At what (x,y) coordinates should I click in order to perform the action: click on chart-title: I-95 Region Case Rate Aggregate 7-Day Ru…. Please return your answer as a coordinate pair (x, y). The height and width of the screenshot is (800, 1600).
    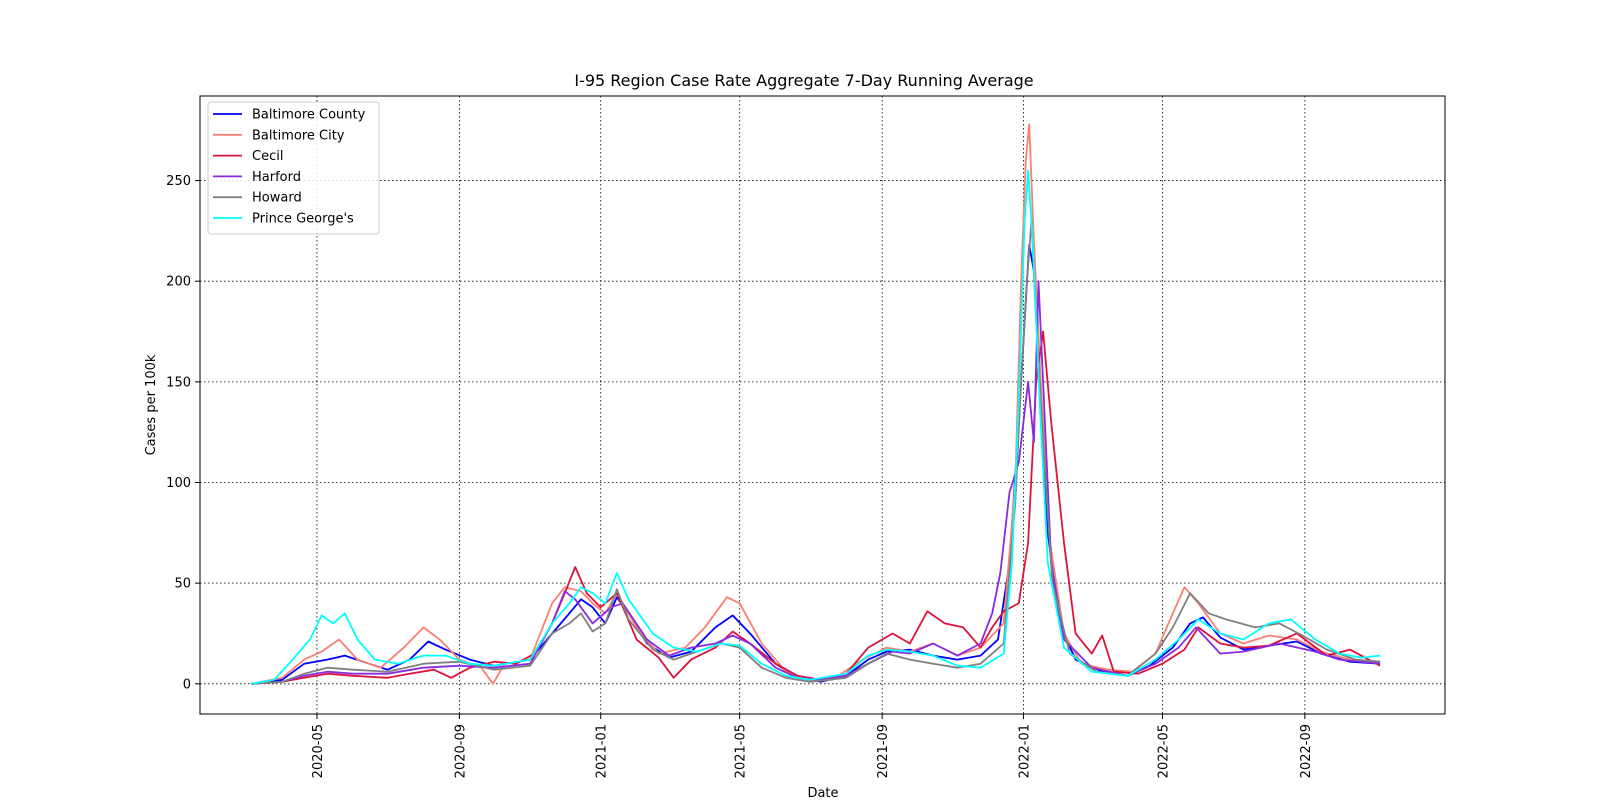
    Looking at the image, I should click on (803, 80).